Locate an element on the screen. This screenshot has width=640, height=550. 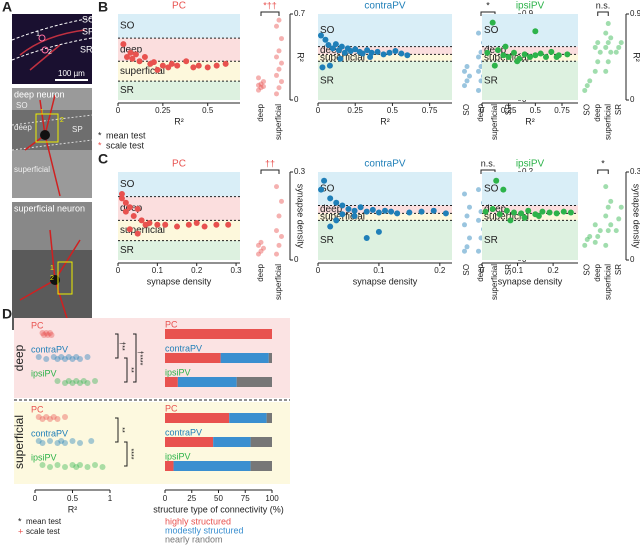
chart-title: contraPV is located at coordinates (384, 164).